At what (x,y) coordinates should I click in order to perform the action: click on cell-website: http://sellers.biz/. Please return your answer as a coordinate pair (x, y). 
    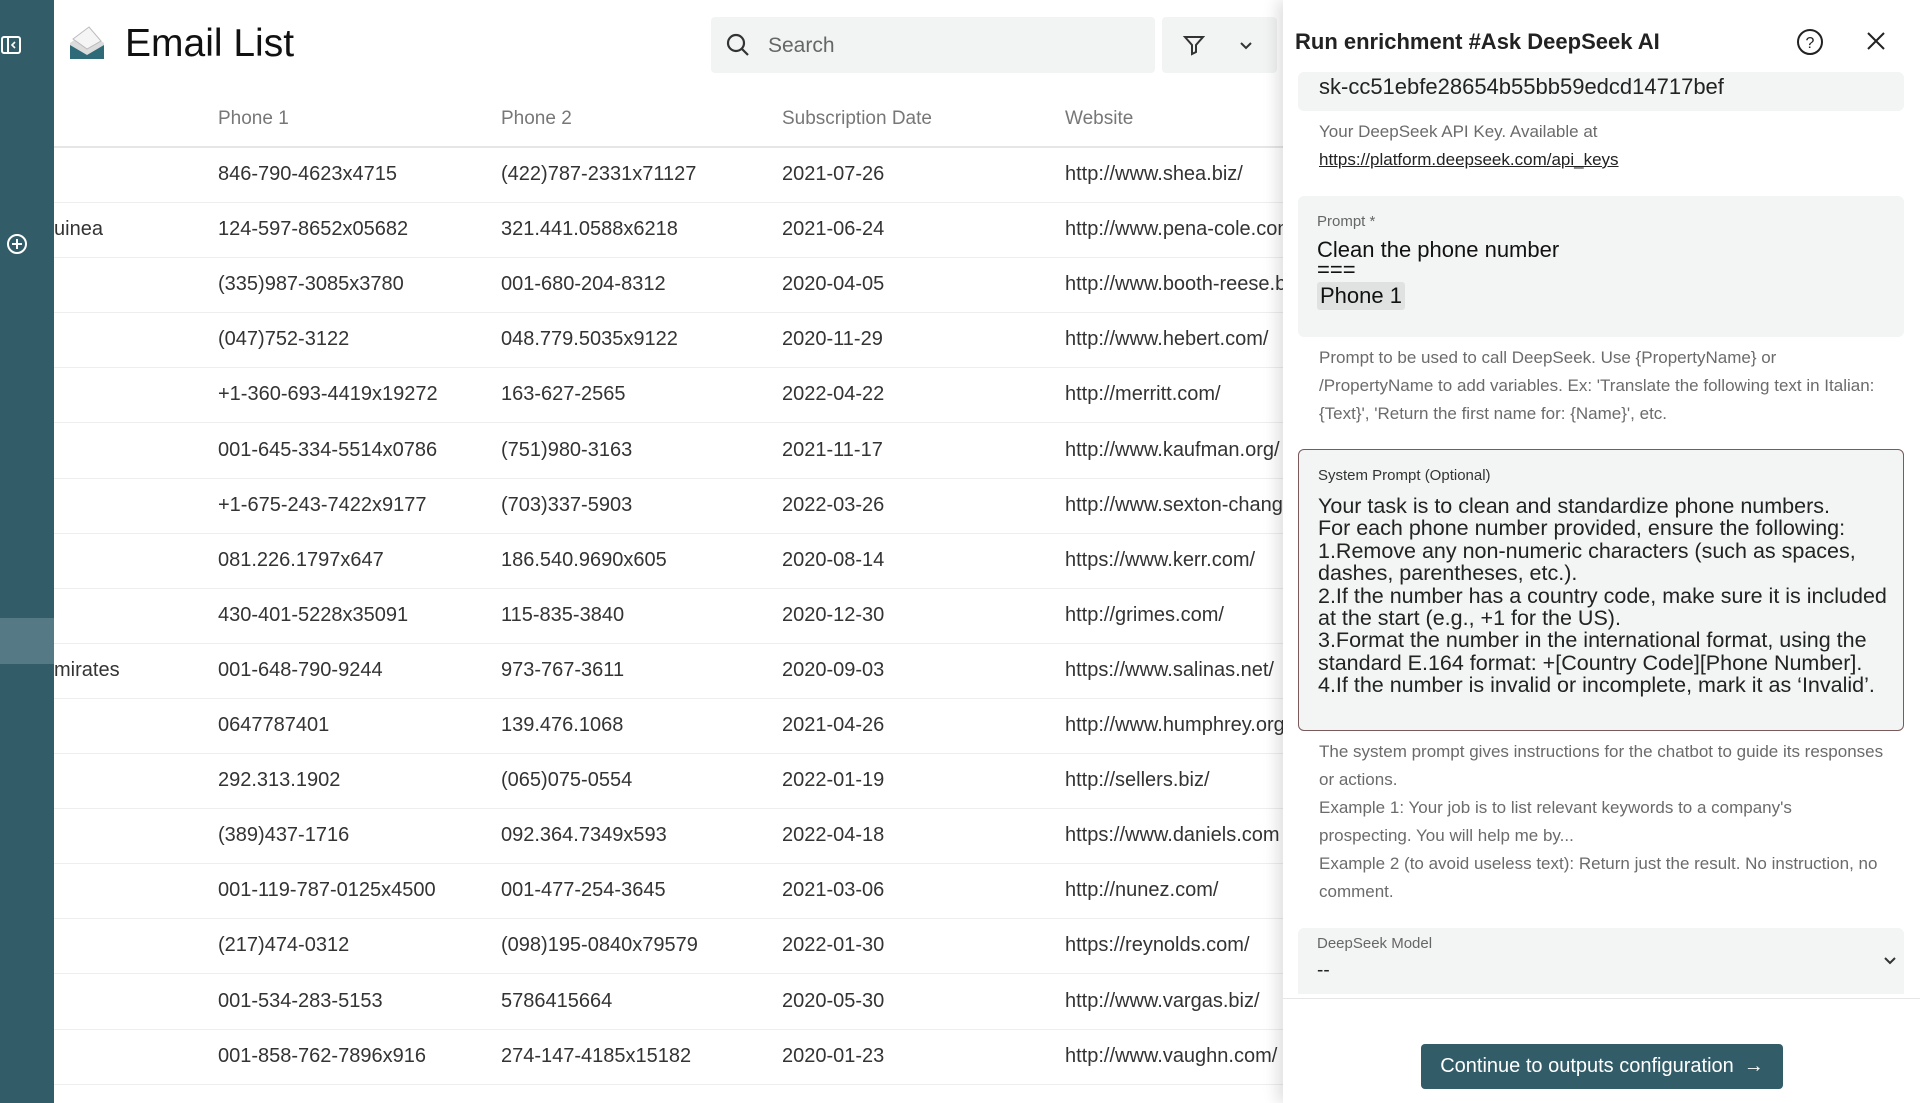
    Looking at the image, I should click on (1137, 780).